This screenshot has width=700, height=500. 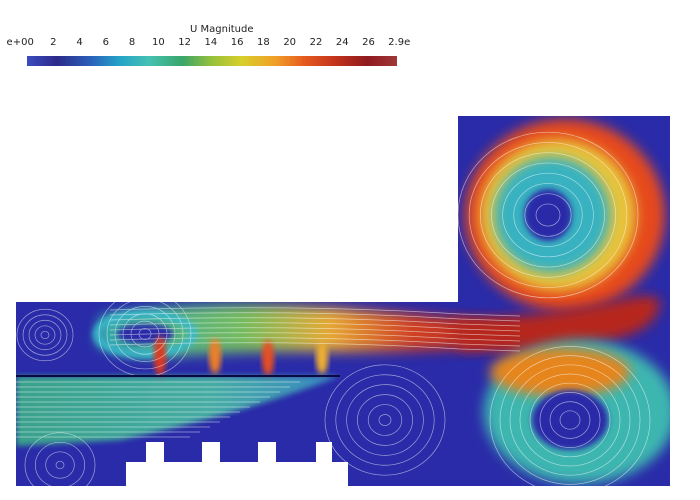 I want to click on upper-jet-flow, so click(x=308, y=330).